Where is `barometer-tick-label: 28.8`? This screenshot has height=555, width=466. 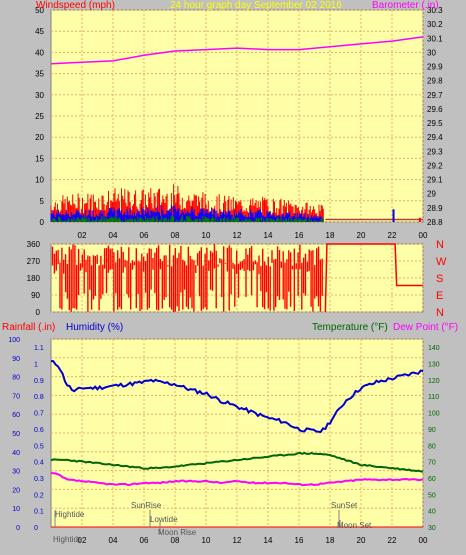
barometer-tick-label: 28.8 is located at coordinates (435, 222).